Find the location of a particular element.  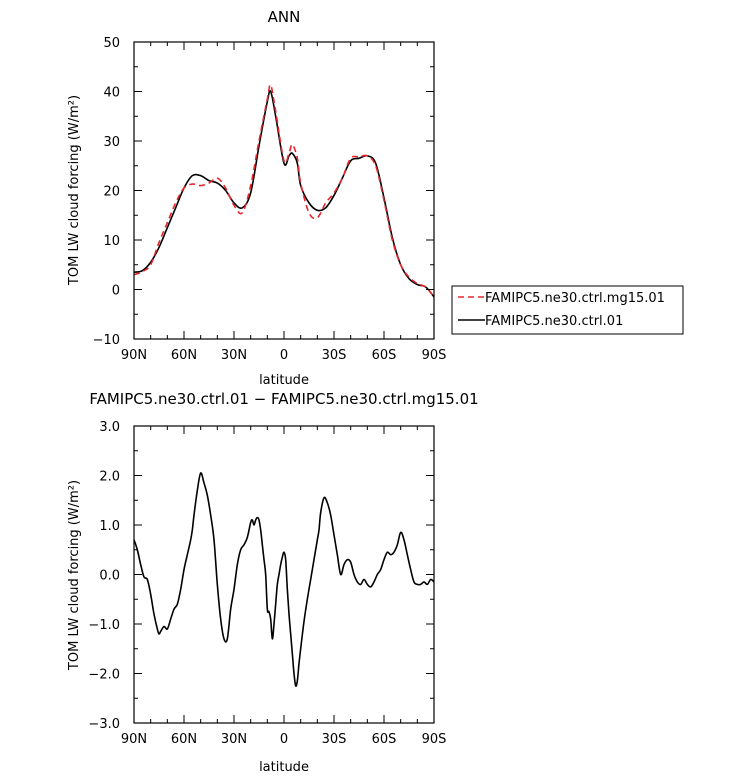

top-y-tick-label: 20 is located at coordinates (111, 192).